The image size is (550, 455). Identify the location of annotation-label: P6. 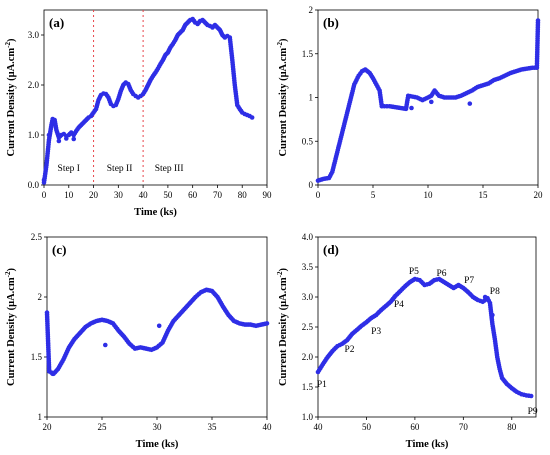
(442, 274).